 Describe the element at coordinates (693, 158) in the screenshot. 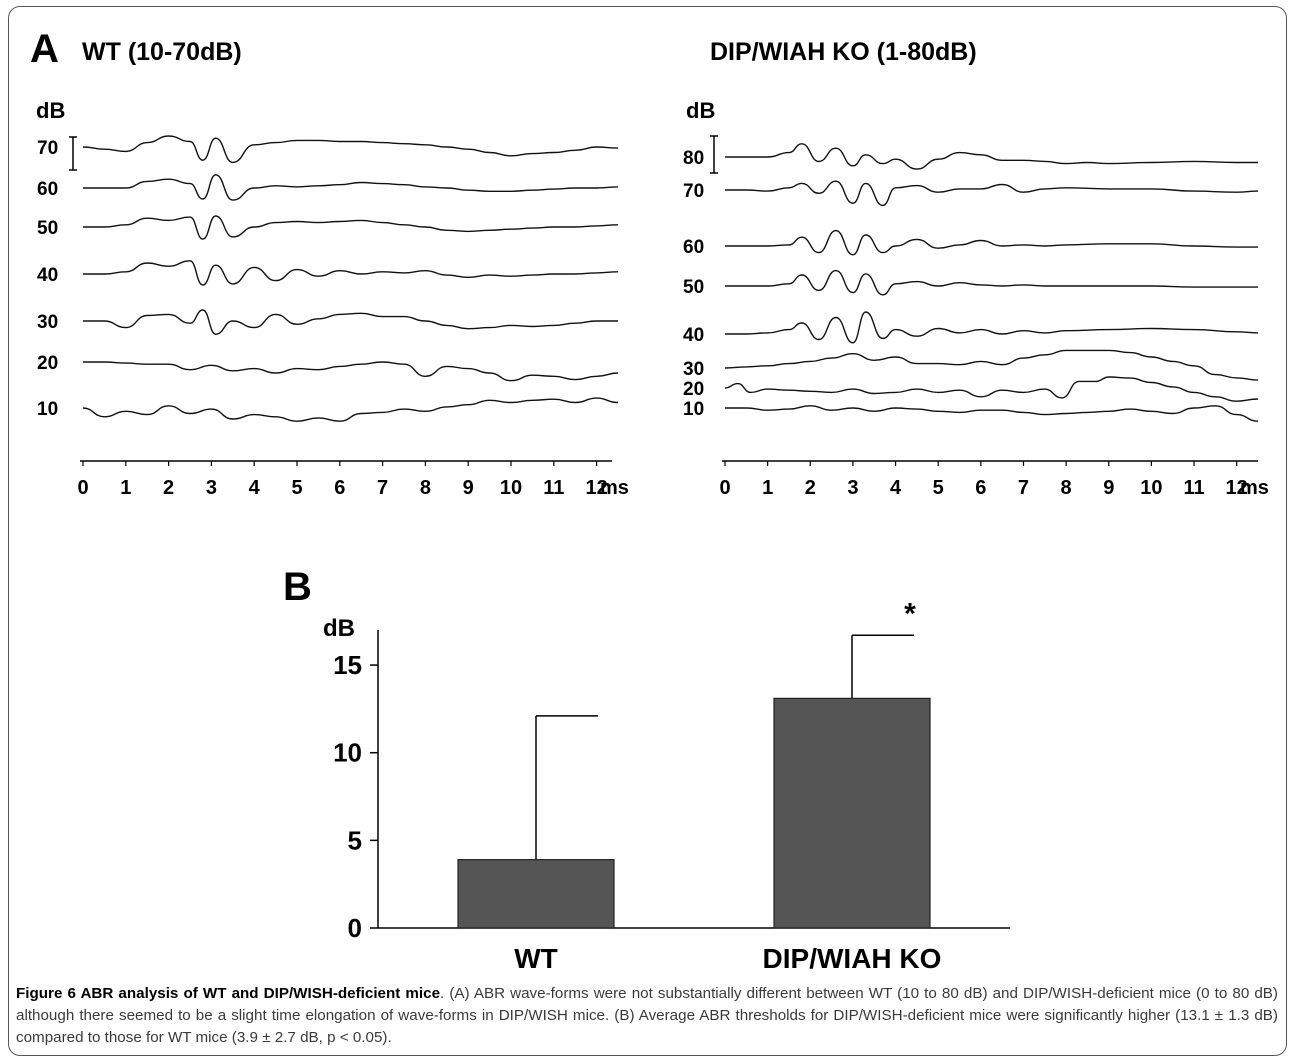

I see `ko-trace-label-80db: 80` at that location.